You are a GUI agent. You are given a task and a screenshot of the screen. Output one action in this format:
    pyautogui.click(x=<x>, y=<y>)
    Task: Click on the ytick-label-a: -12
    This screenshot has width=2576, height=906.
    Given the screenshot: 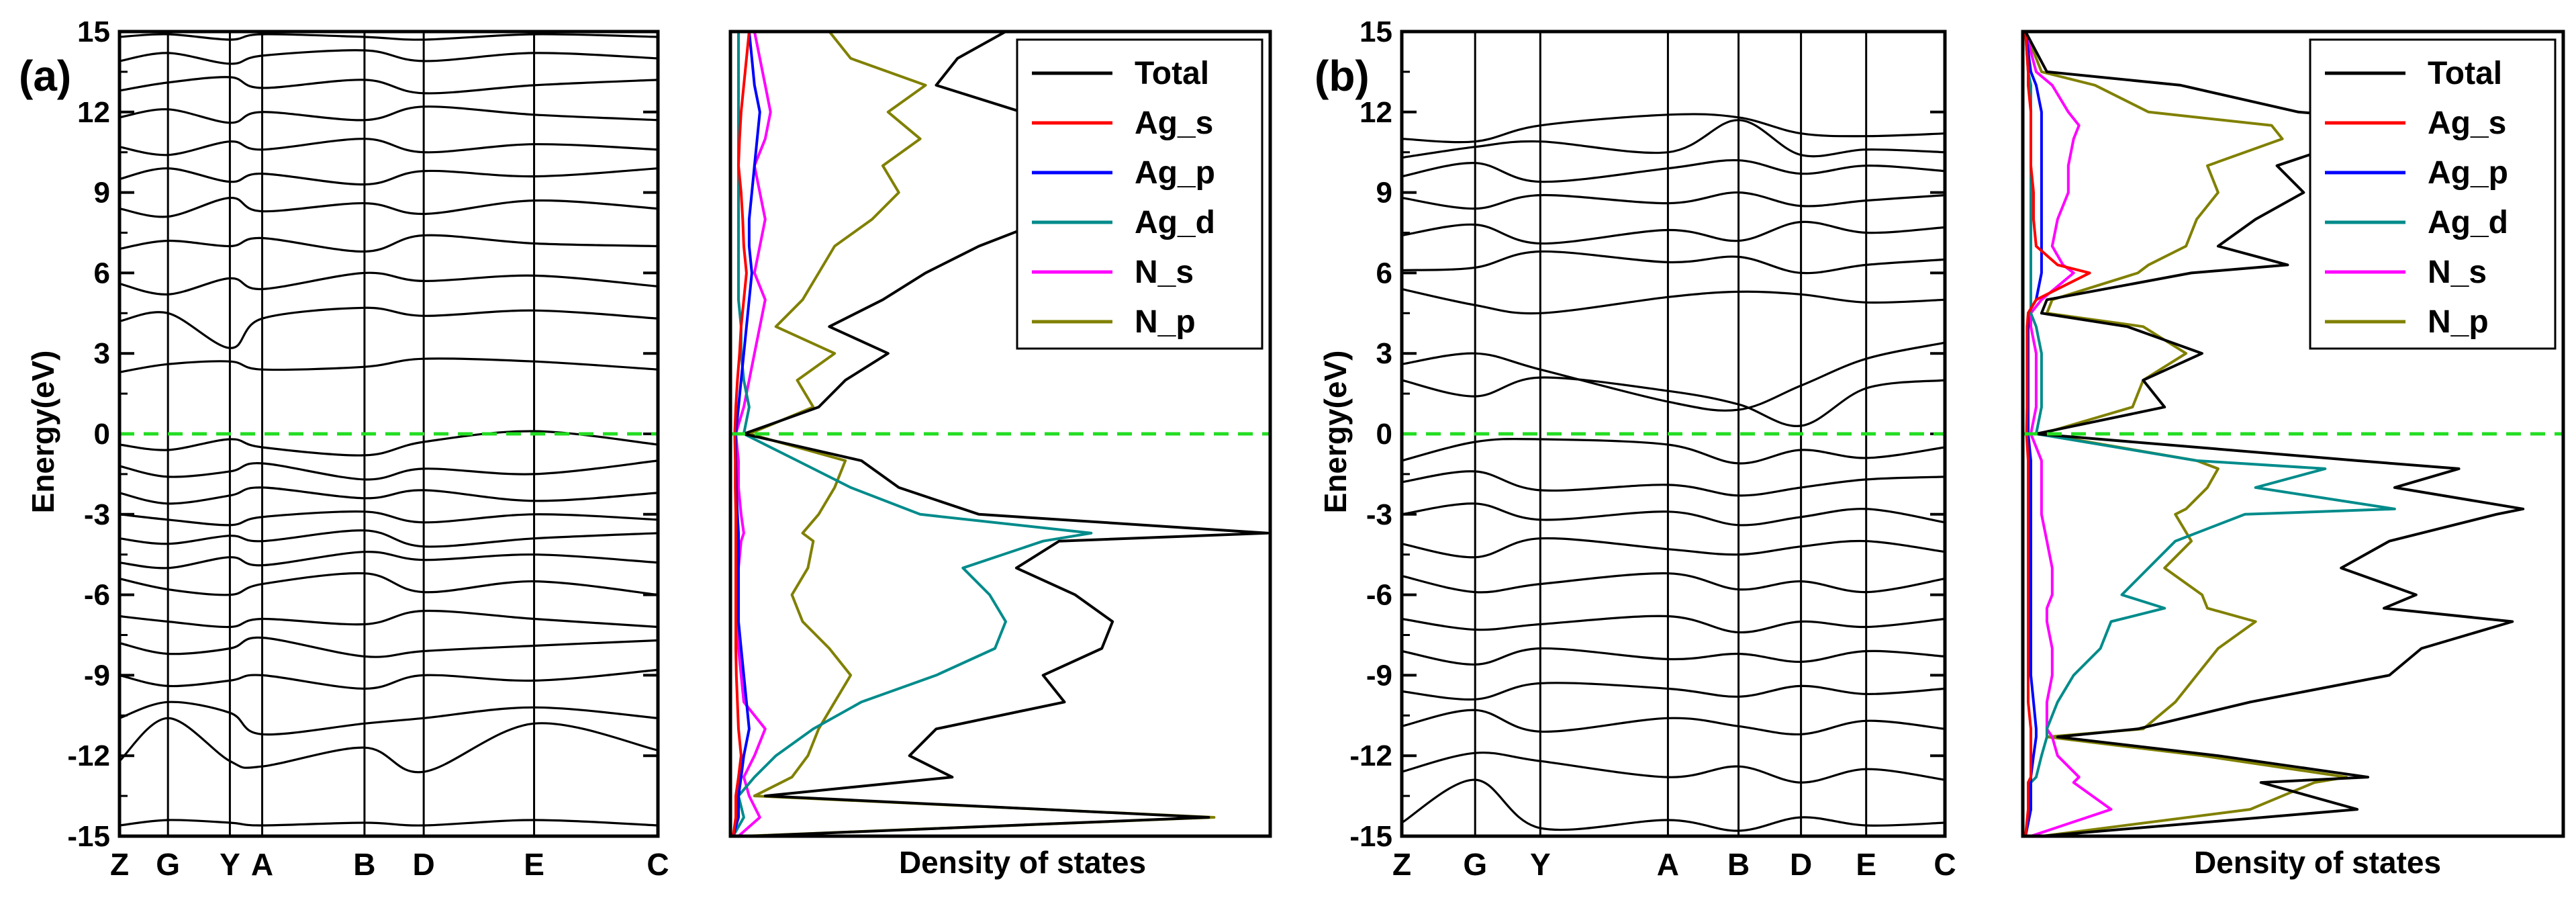 What is the action you would take?
    pyautogui.click(x=88, y=755)
    